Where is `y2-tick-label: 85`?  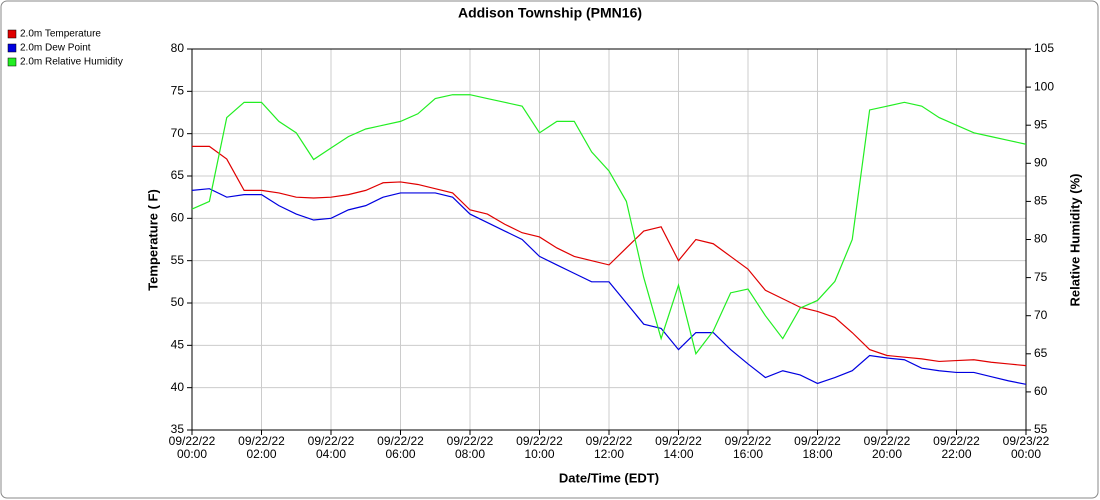
y2-tick-label: 85 is located at coordinates (1041, 201).